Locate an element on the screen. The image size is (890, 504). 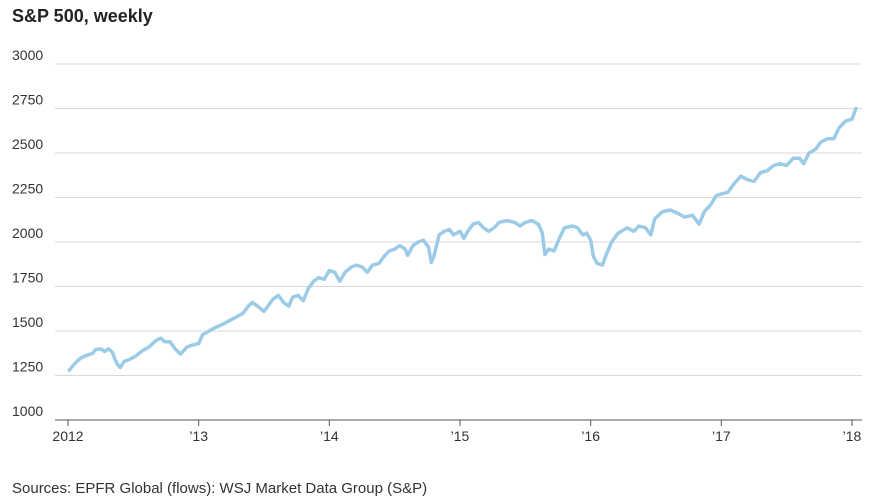
y-tick-label: 1500 is located at coordinates (27, 322).